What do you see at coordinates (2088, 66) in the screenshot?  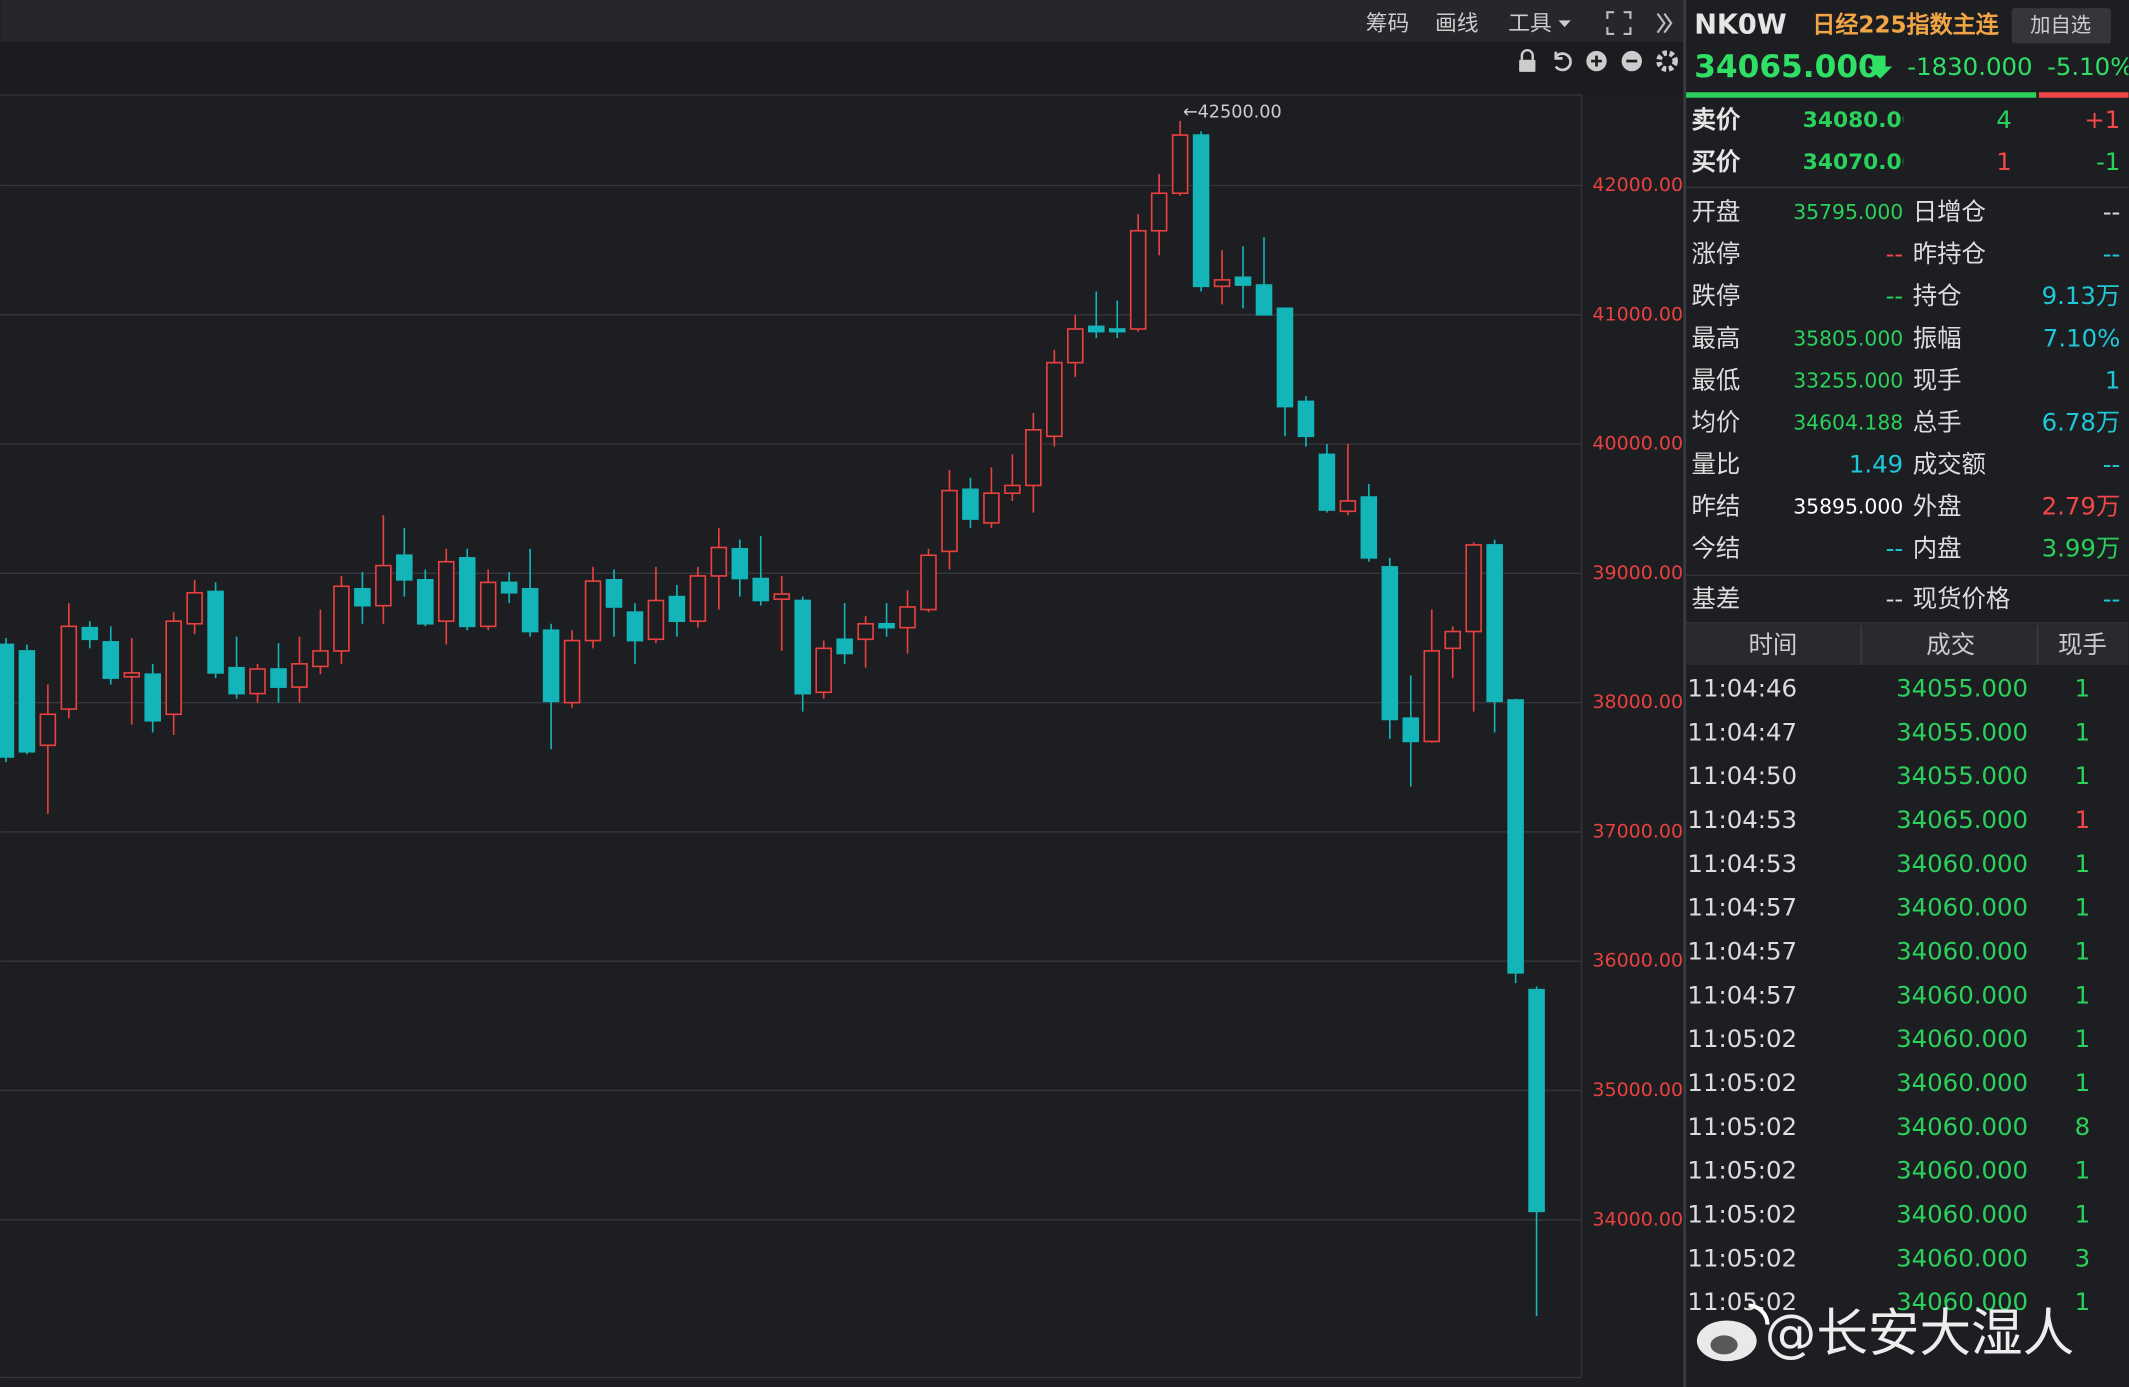 I see `price-change-percent: -5.10%` at bounding box center [2088, 66].